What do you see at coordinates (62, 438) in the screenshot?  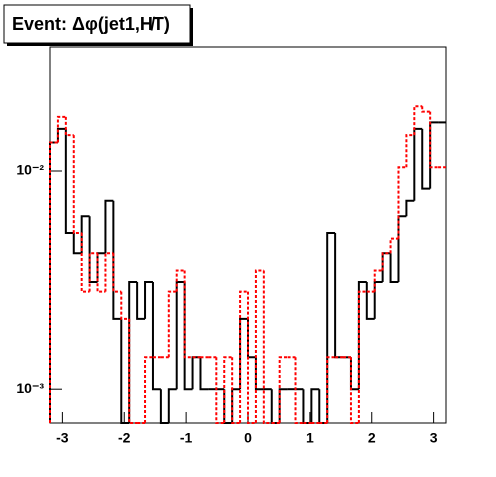 I see `x-tick-label: -3` at bounding box center [62, 438].